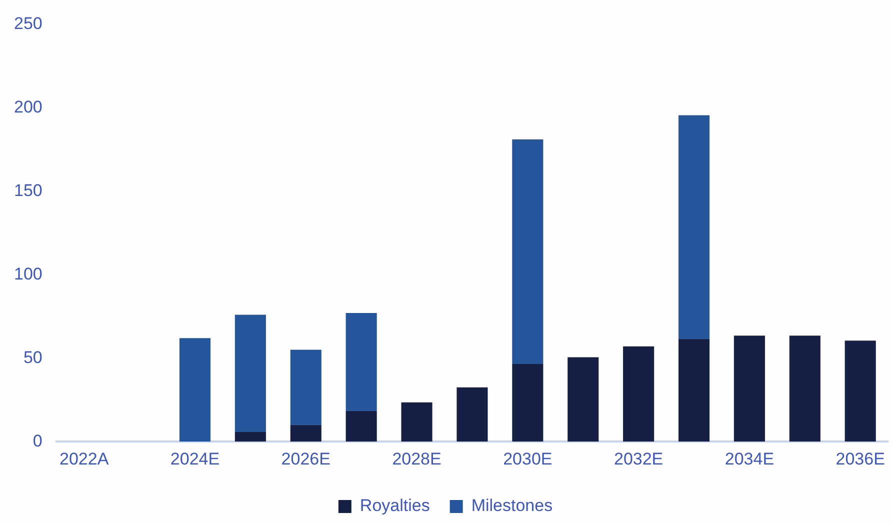 The width and height of the screenshot is (893, 525). What do you see at coordinates (395, 506) in the screenshot?
I see `legend-label: Royalties` at bounding box center [395, 506].